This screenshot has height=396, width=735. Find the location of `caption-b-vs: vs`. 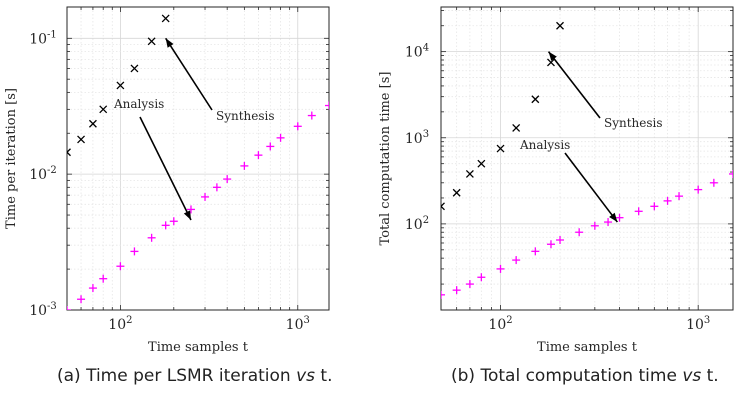

caption-b-vs: vs is located at coordinates (692, 376).